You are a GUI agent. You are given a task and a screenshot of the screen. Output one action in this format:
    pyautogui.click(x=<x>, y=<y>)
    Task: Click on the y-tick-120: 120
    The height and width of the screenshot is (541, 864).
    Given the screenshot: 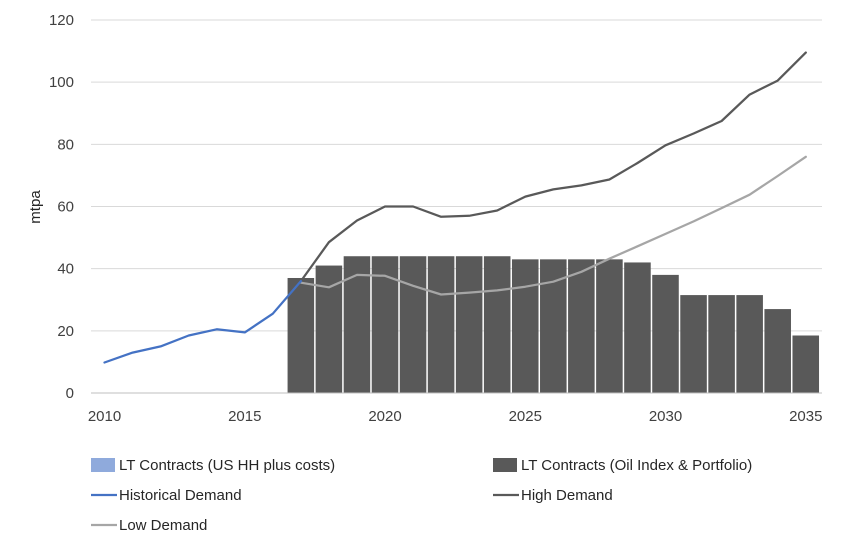 What is the action you would take?
    pyautogui.click(x=61, y=20)
    